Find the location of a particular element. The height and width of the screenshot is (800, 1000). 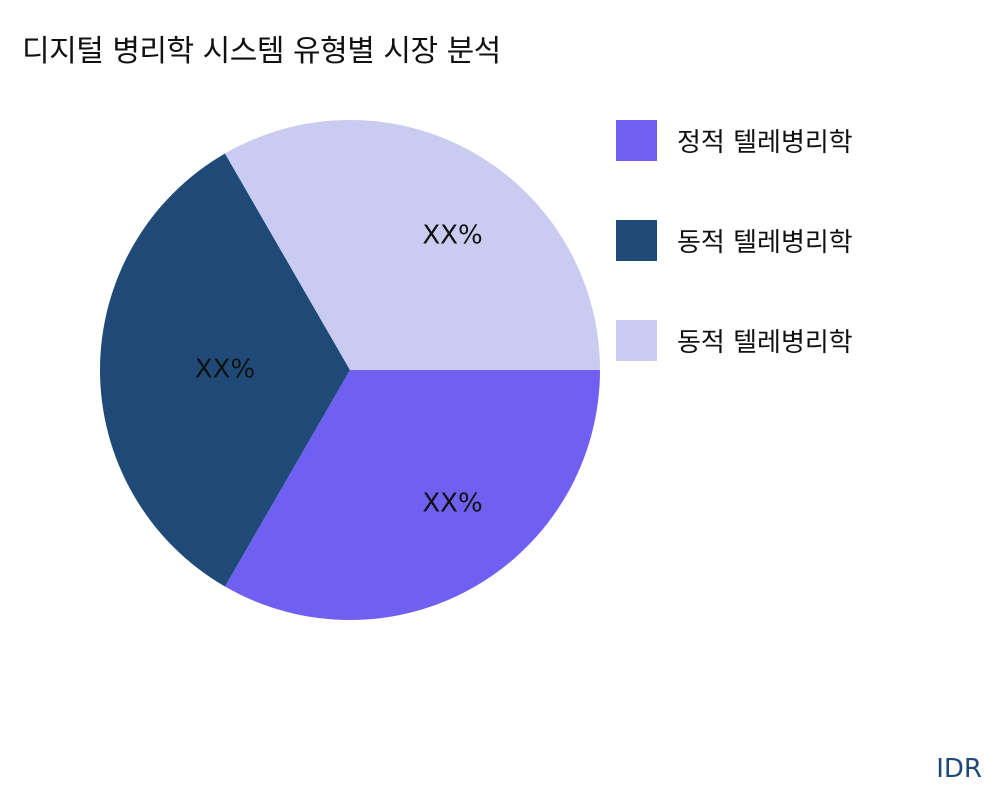

legend-item: 정적 텔레병리학 is located at coordinates (734, 140).